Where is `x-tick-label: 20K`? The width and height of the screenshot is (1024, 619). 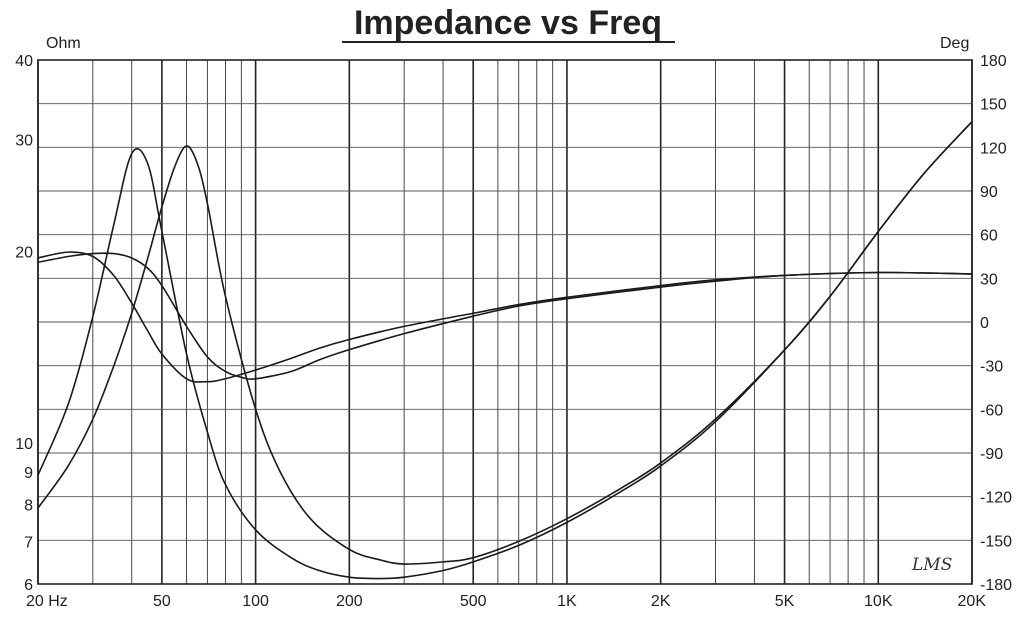
x-tick-label: 20K is located at coordinates (972, 601).